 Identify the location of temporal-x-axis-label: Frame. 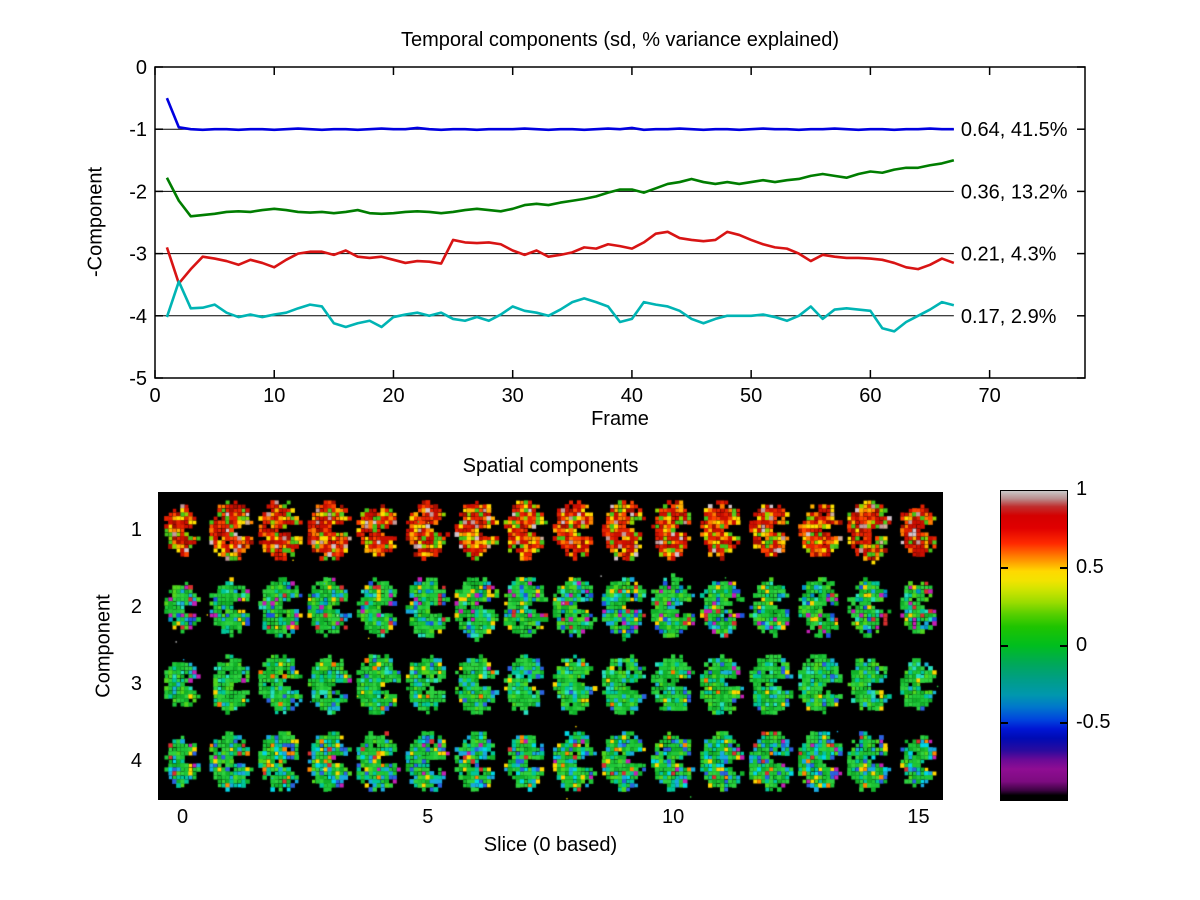
(620, 419).